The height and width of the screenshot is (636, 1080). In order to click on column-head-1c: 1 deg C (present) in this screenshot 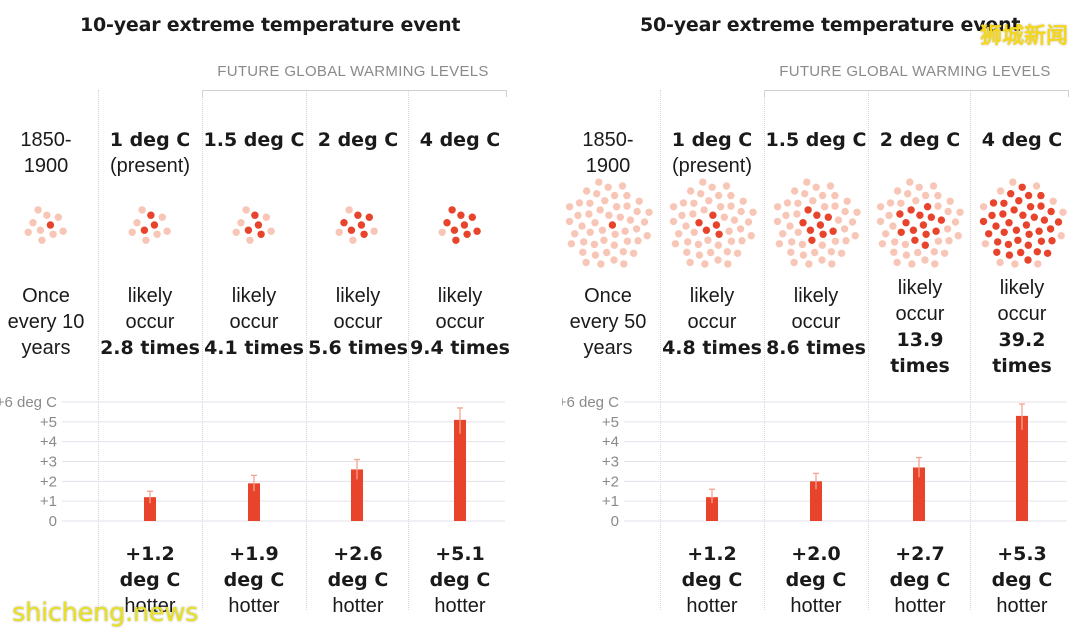, I will do `click(150, 153)`.